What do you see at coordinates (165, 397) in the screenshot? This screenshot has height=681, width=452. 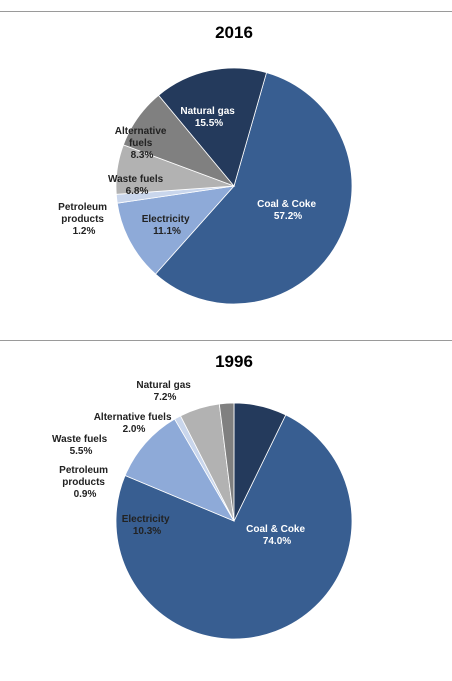 I see `label-value: 7.2%` at bounding box center [165, 397].